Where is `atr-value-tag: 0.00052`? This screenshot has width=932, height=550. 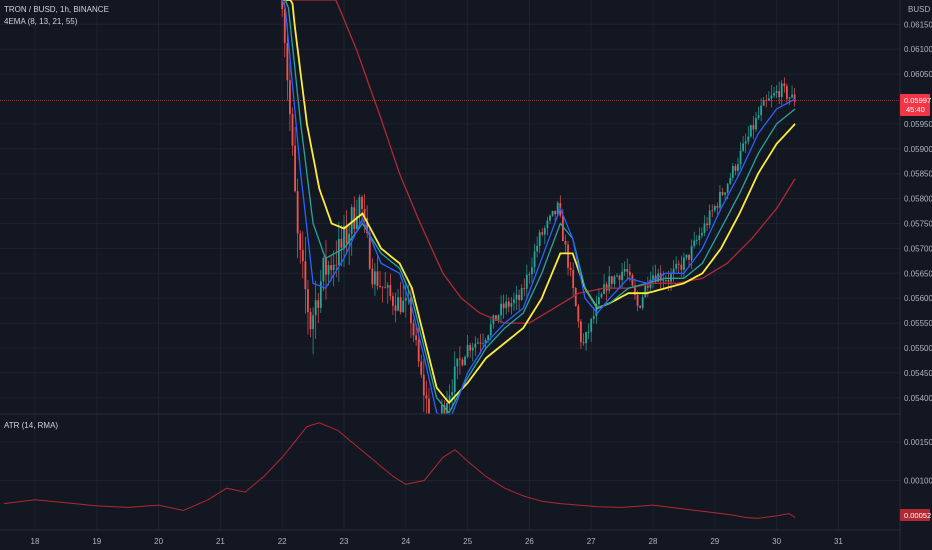 atr-value-tag: 0.00052 is located at coordinates (915, 515).